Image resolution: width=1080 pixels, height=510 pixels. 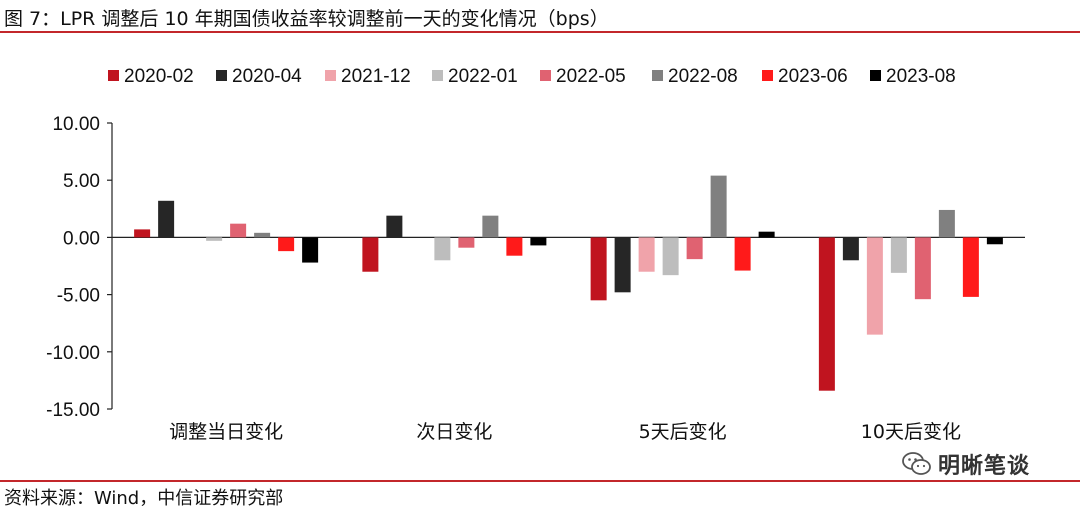 I want to click on legend-label-2022-01: 2022-01, so click(x=483, y=76).